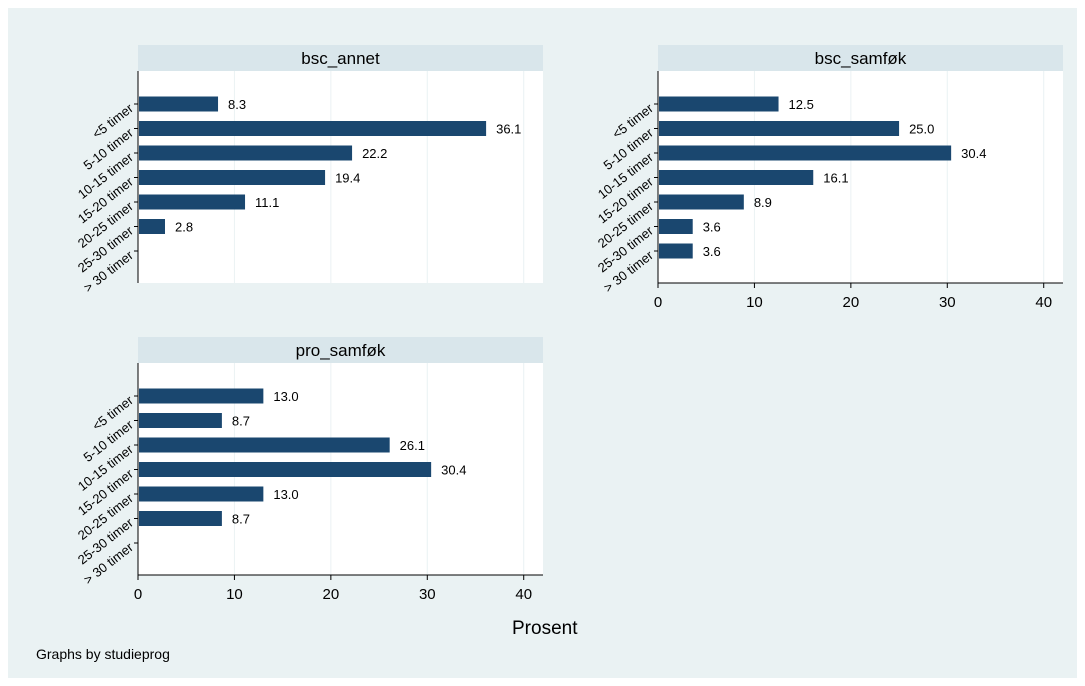 The height and width of the screenshot is (686, 1085). Describe the element at coordinates (241, 519) in the screenshot. I see `bar-label-pro-samf-k-5: 8.7` at that location.